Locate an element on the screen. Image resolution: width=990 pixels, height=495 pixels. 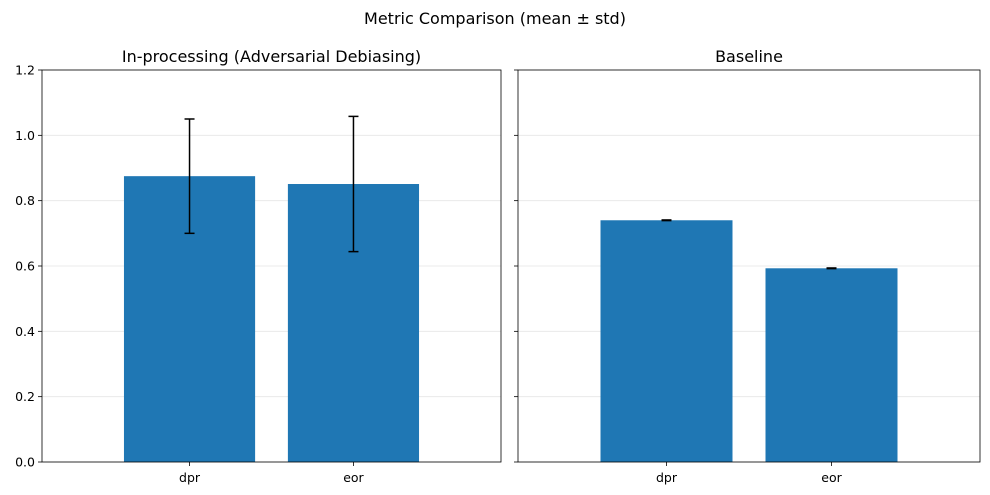
subplot-title: Baseline is located at coordinates (749, 56).